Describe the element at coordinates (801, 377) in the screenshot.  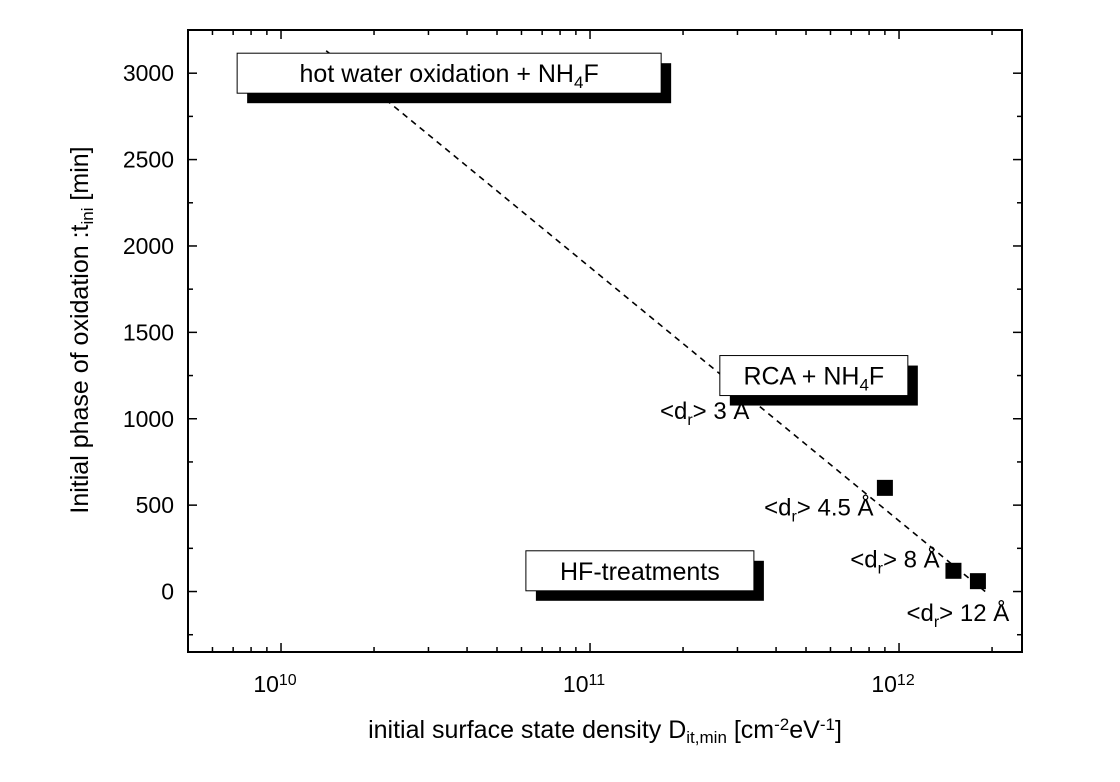
I see `annotation-text-main: RCA + NH` at that location.